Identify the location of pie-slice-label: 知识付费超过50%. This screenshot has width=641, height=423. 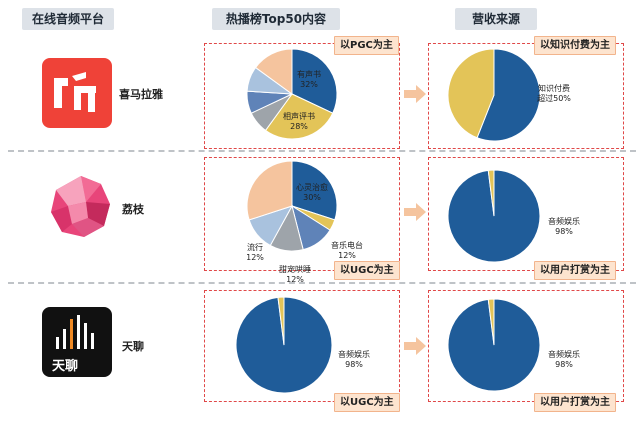
(554, 93).